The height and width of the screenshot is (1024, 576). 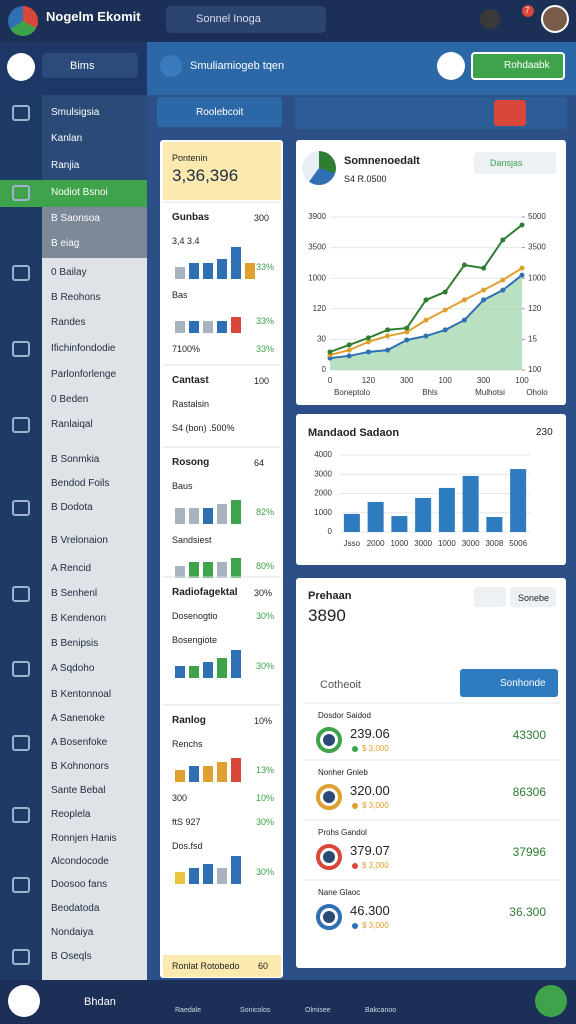 What do you see at coordinates (490, 597) in the screenshot?
I see `dropdown` at bounding box center [490, 597].